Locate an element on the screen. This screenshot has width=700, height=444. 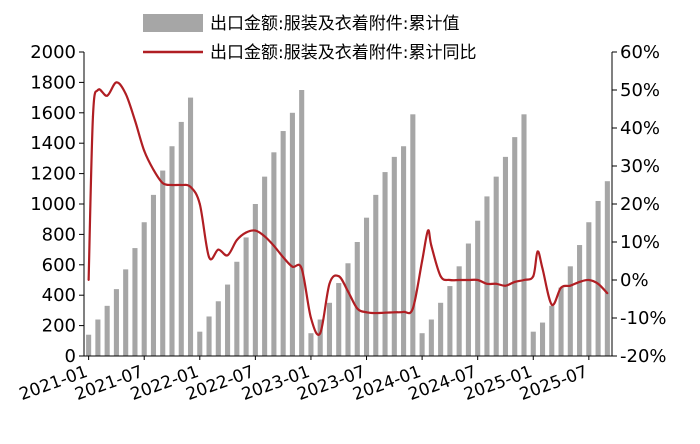
y-right-tick-label: 50% is located at coordinates (640, 90).